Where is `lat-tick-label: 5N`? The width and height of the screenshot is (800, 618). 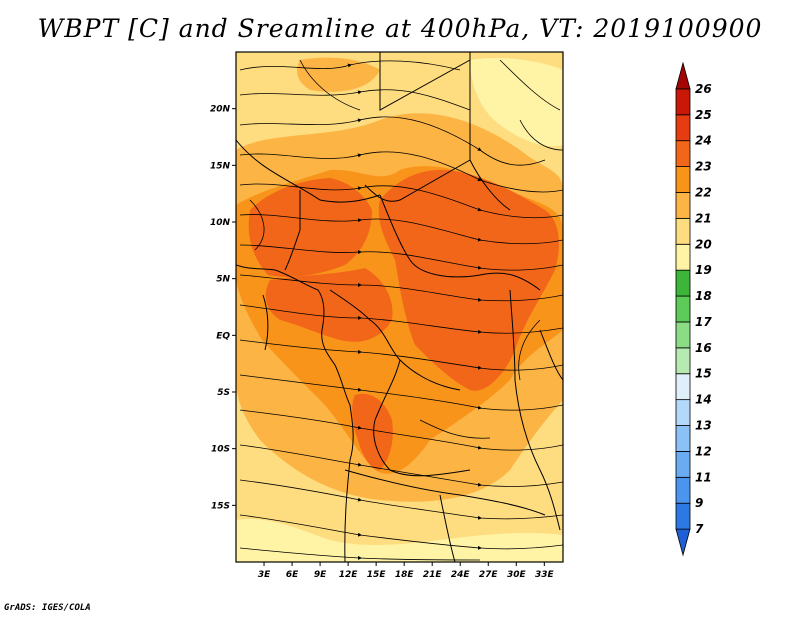 lat-tick-label: 5N is located at coordinates (223, 280).